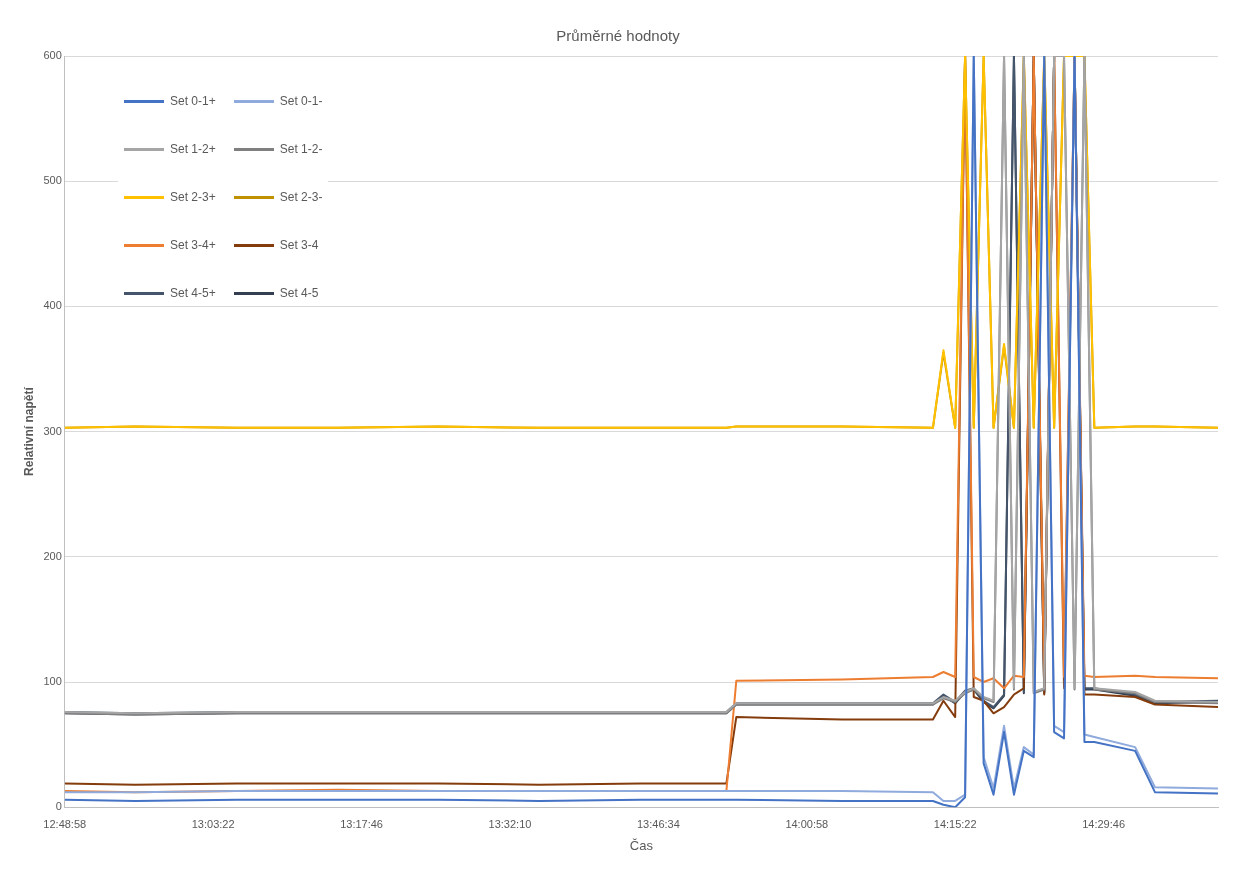  I want to click on y-tick-label: 400, so click(52, 305).